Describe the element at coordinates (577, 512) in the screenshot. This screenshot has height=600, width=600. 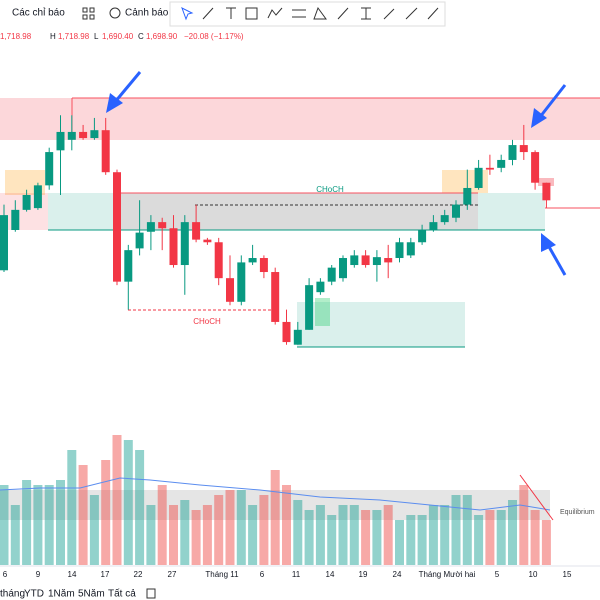
I see `equilibrium-label: Equilibrium` at that location.